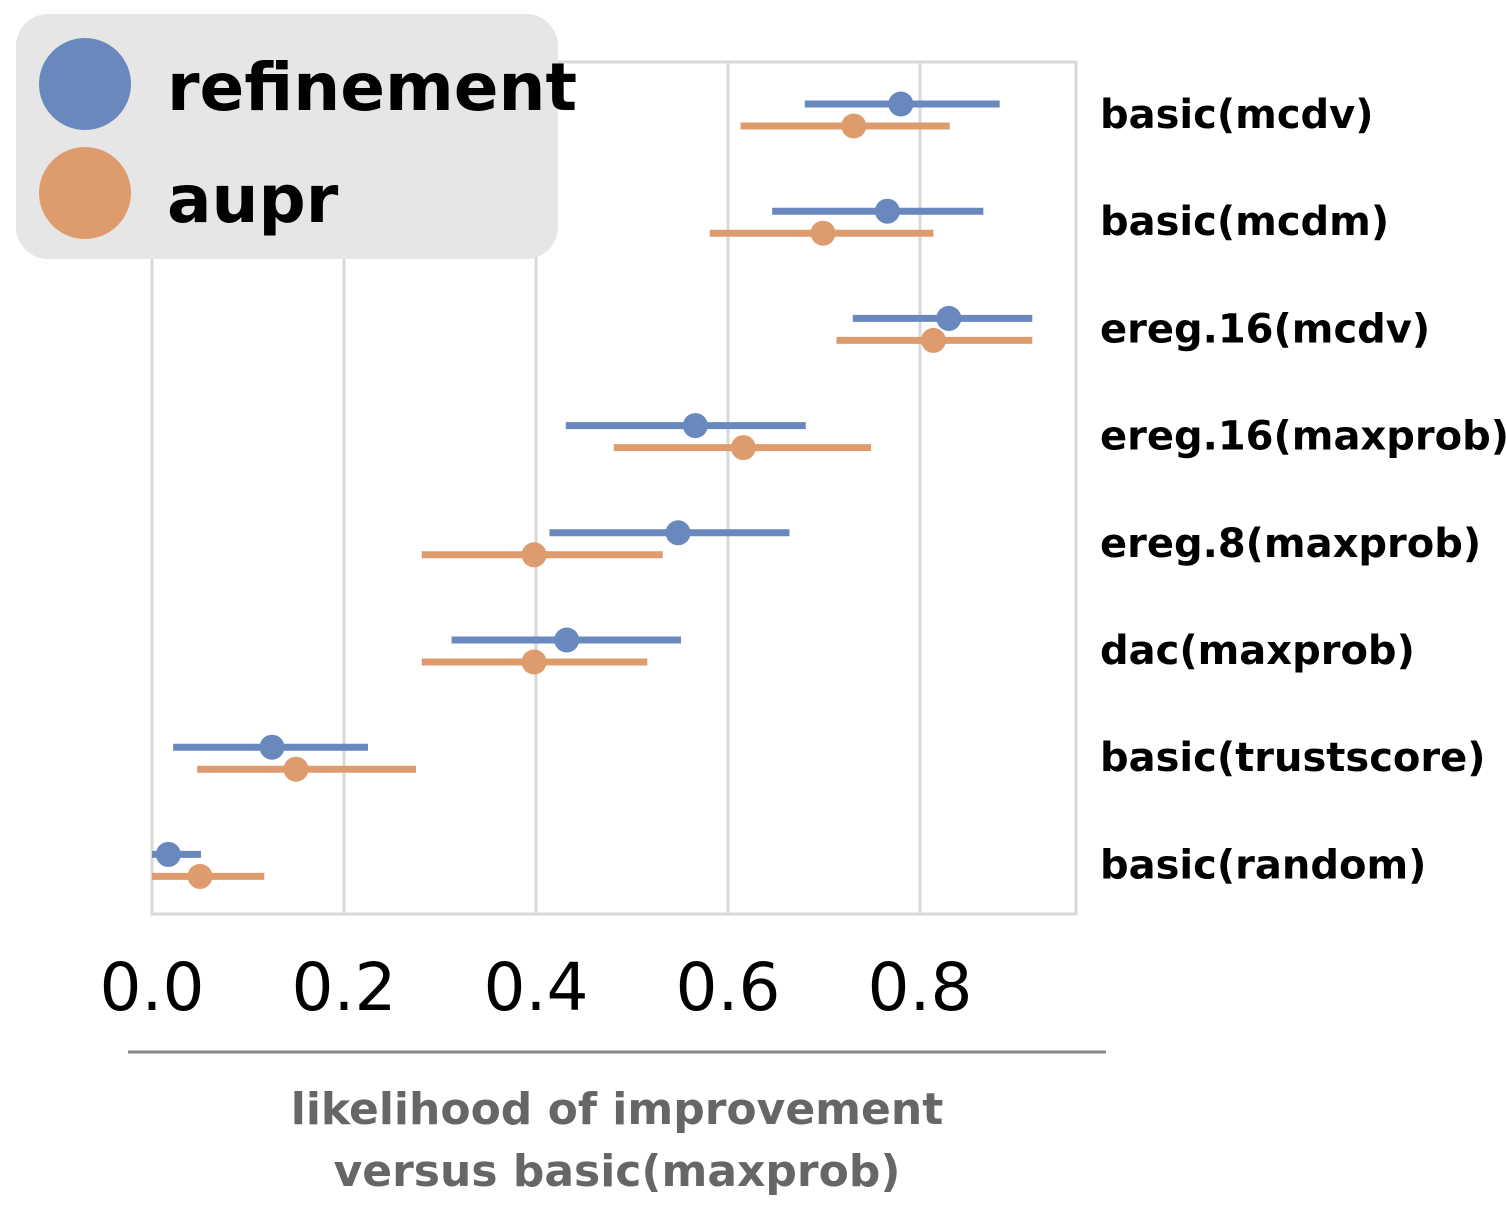  I want to click on x-tick-label: 0.4, so click(536, 987).